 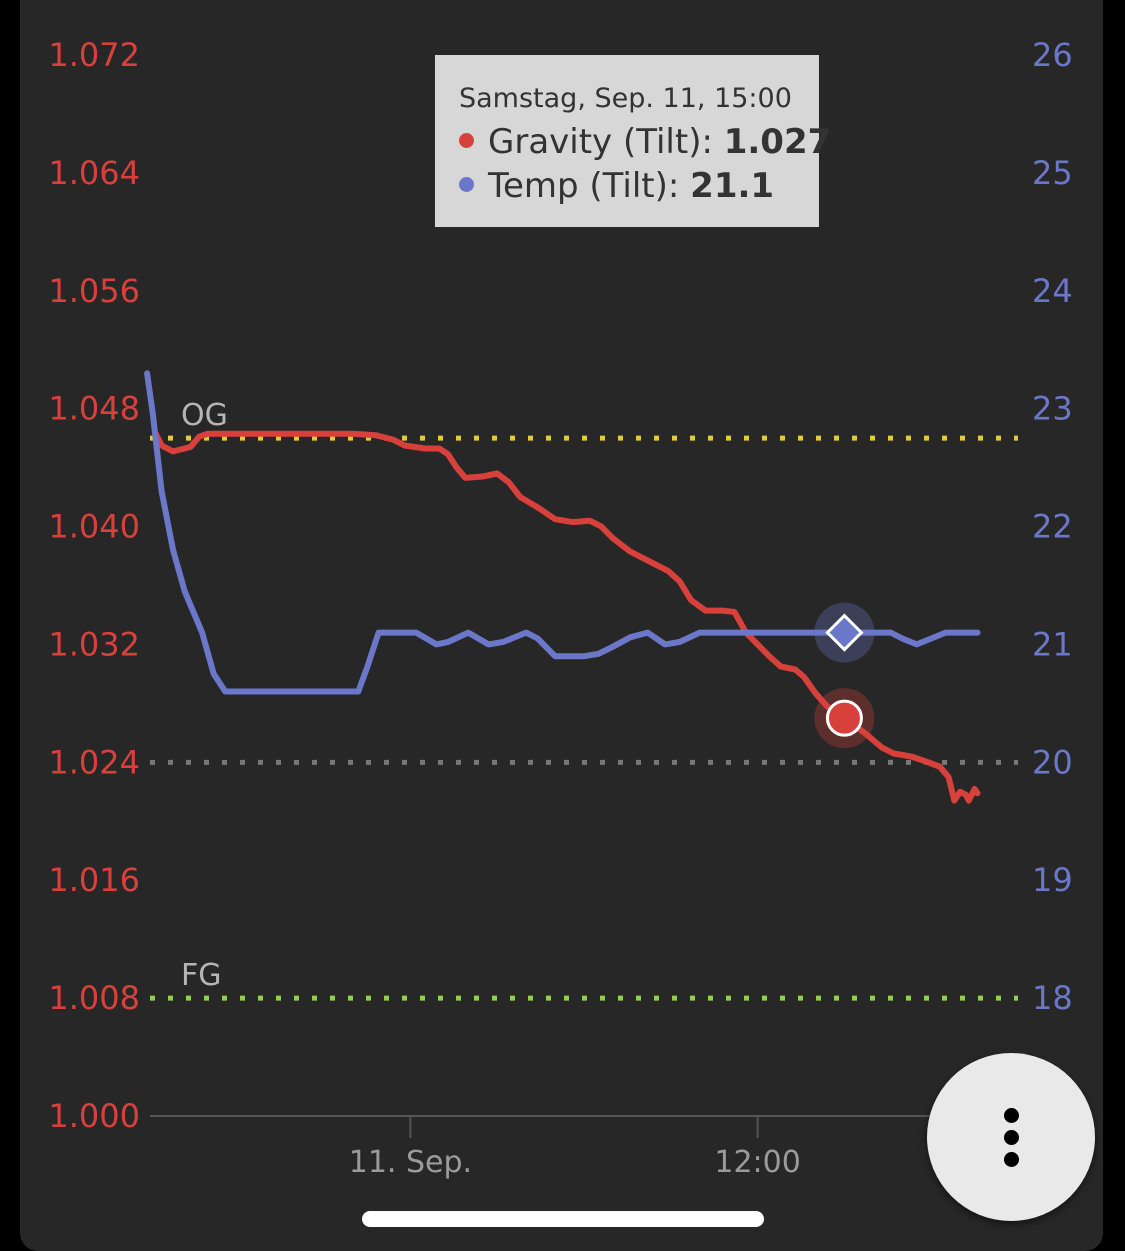 What do you see at coordinates (844, 718) in the screenshot?
I see `gravity-point-marker` at bounding box center [844, 718].